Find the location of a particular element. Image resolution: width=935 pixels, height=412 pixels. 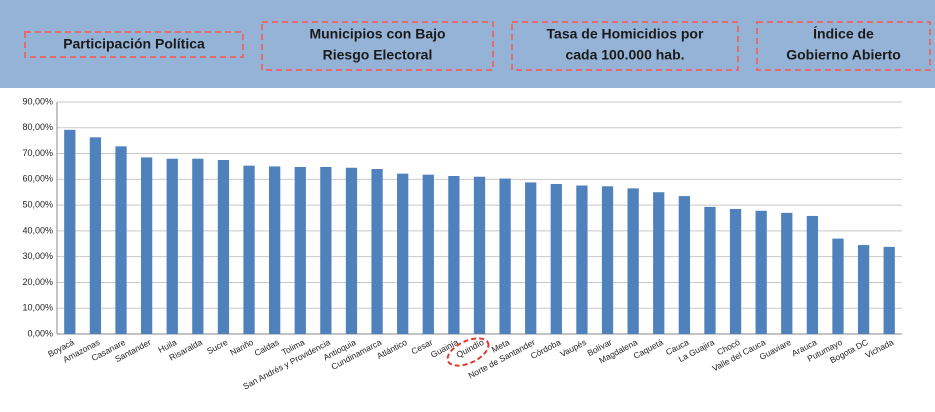

x-tick-label: Vichada is located at coordinates (879, 348).